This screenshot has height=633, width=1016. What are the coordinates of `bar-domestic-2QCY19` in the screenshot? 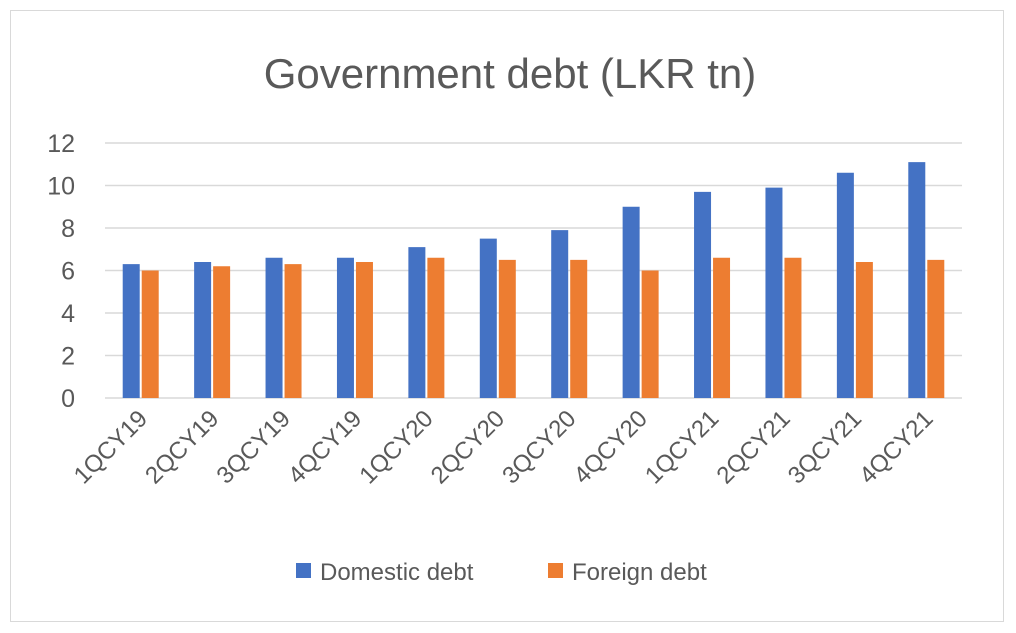 It's located at (203, 330).